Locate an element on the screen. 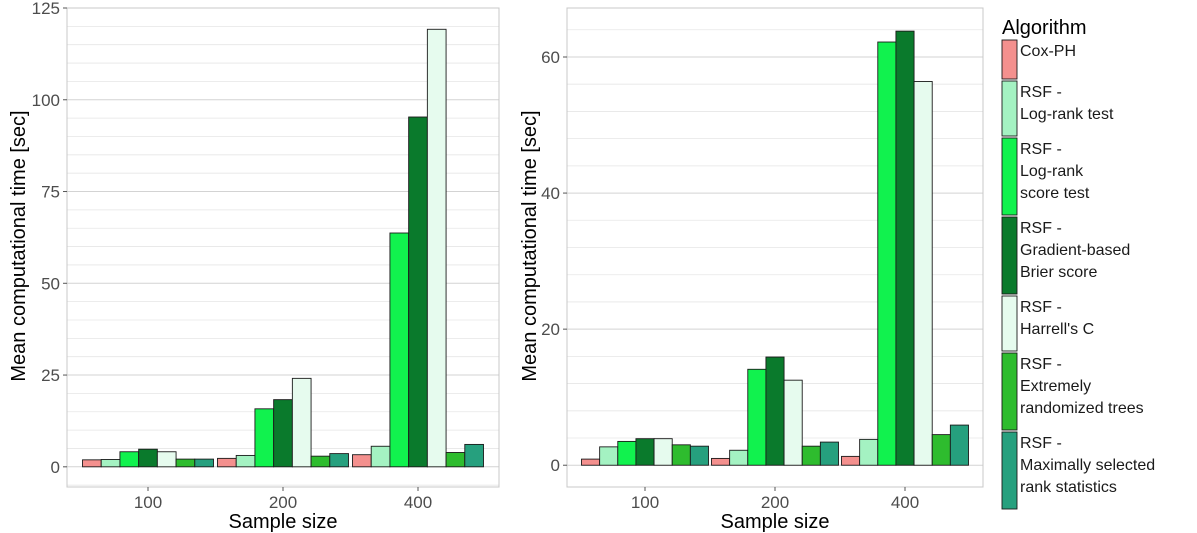 The image size is (1197, 533). y-tick-label: 25 is located at coordinates (50, 375).